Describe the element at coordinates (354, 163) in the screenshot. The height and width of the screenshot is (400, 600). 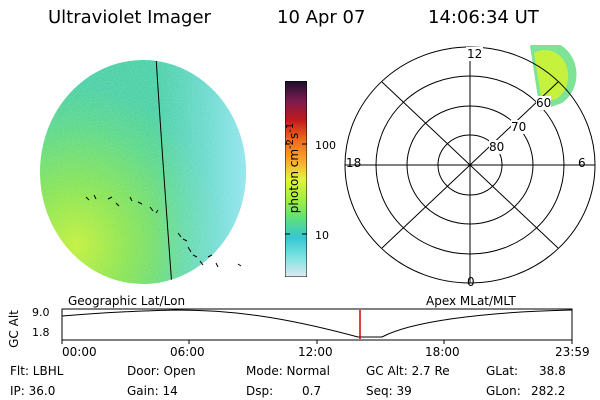
I see `mlt-label-18: 18` at that location.